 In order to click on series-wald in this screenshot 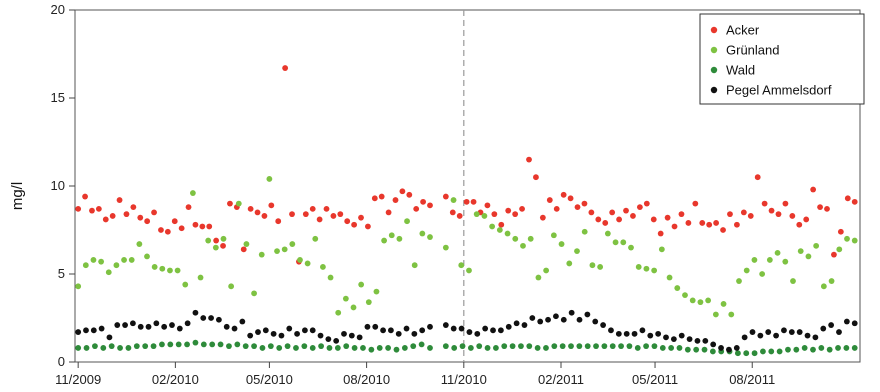, I will do `click(466, 348)`.